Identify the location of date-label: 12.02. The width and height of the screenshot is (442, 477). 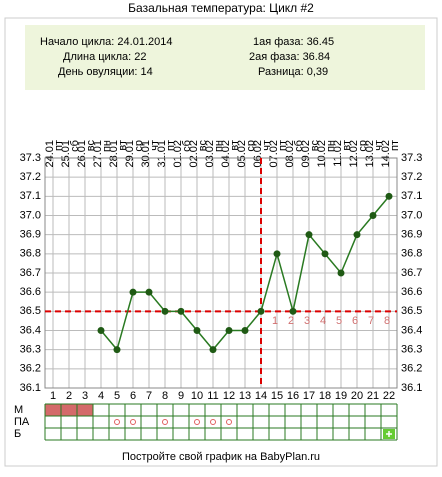
(354, 154).